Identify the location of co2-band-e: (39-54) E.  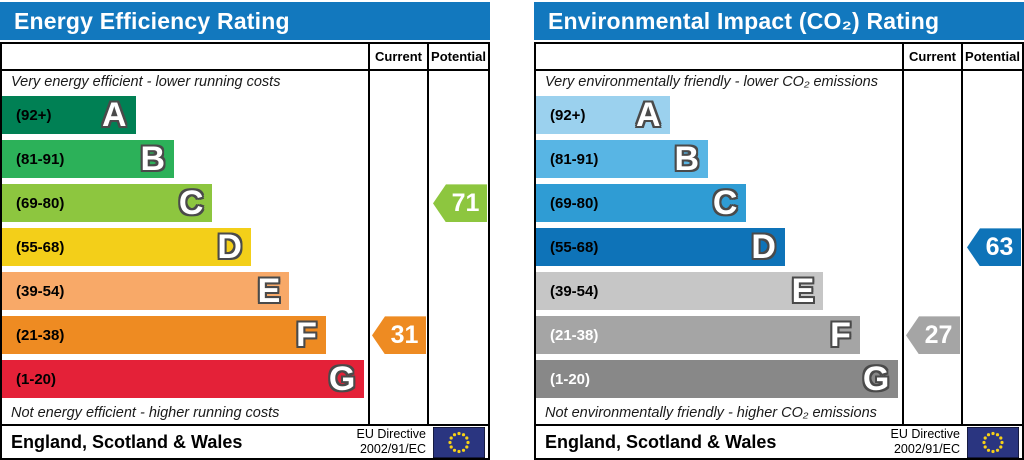
(680, 291).